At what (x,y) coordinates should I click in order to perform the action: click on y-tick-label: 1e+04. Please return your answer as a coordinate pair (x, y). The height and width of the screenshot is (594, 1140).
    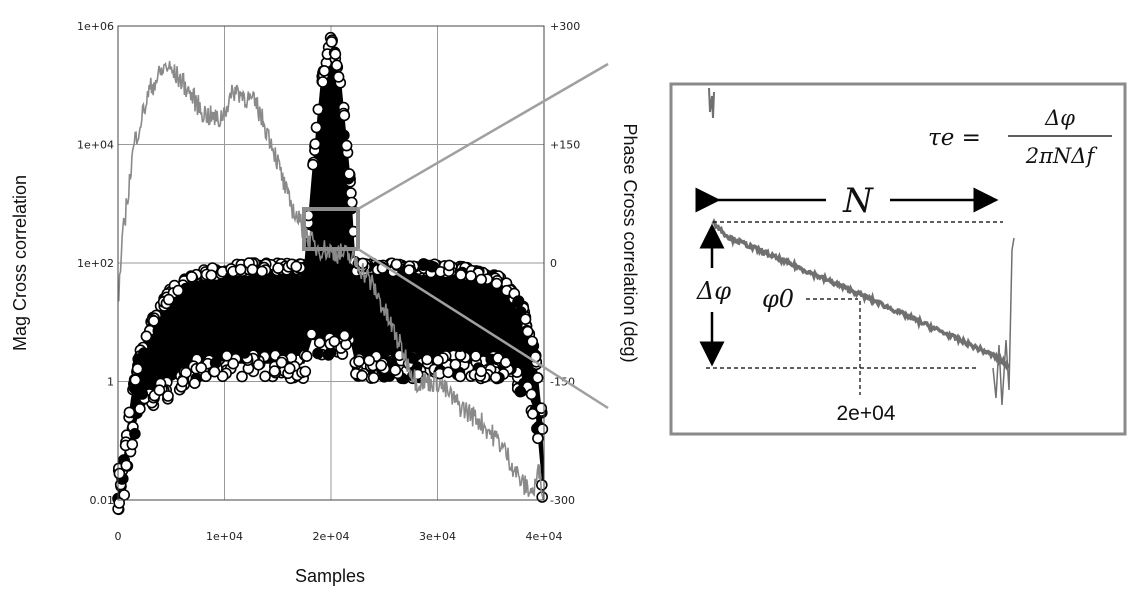
    Looking at the image, I should click on (95, 145).